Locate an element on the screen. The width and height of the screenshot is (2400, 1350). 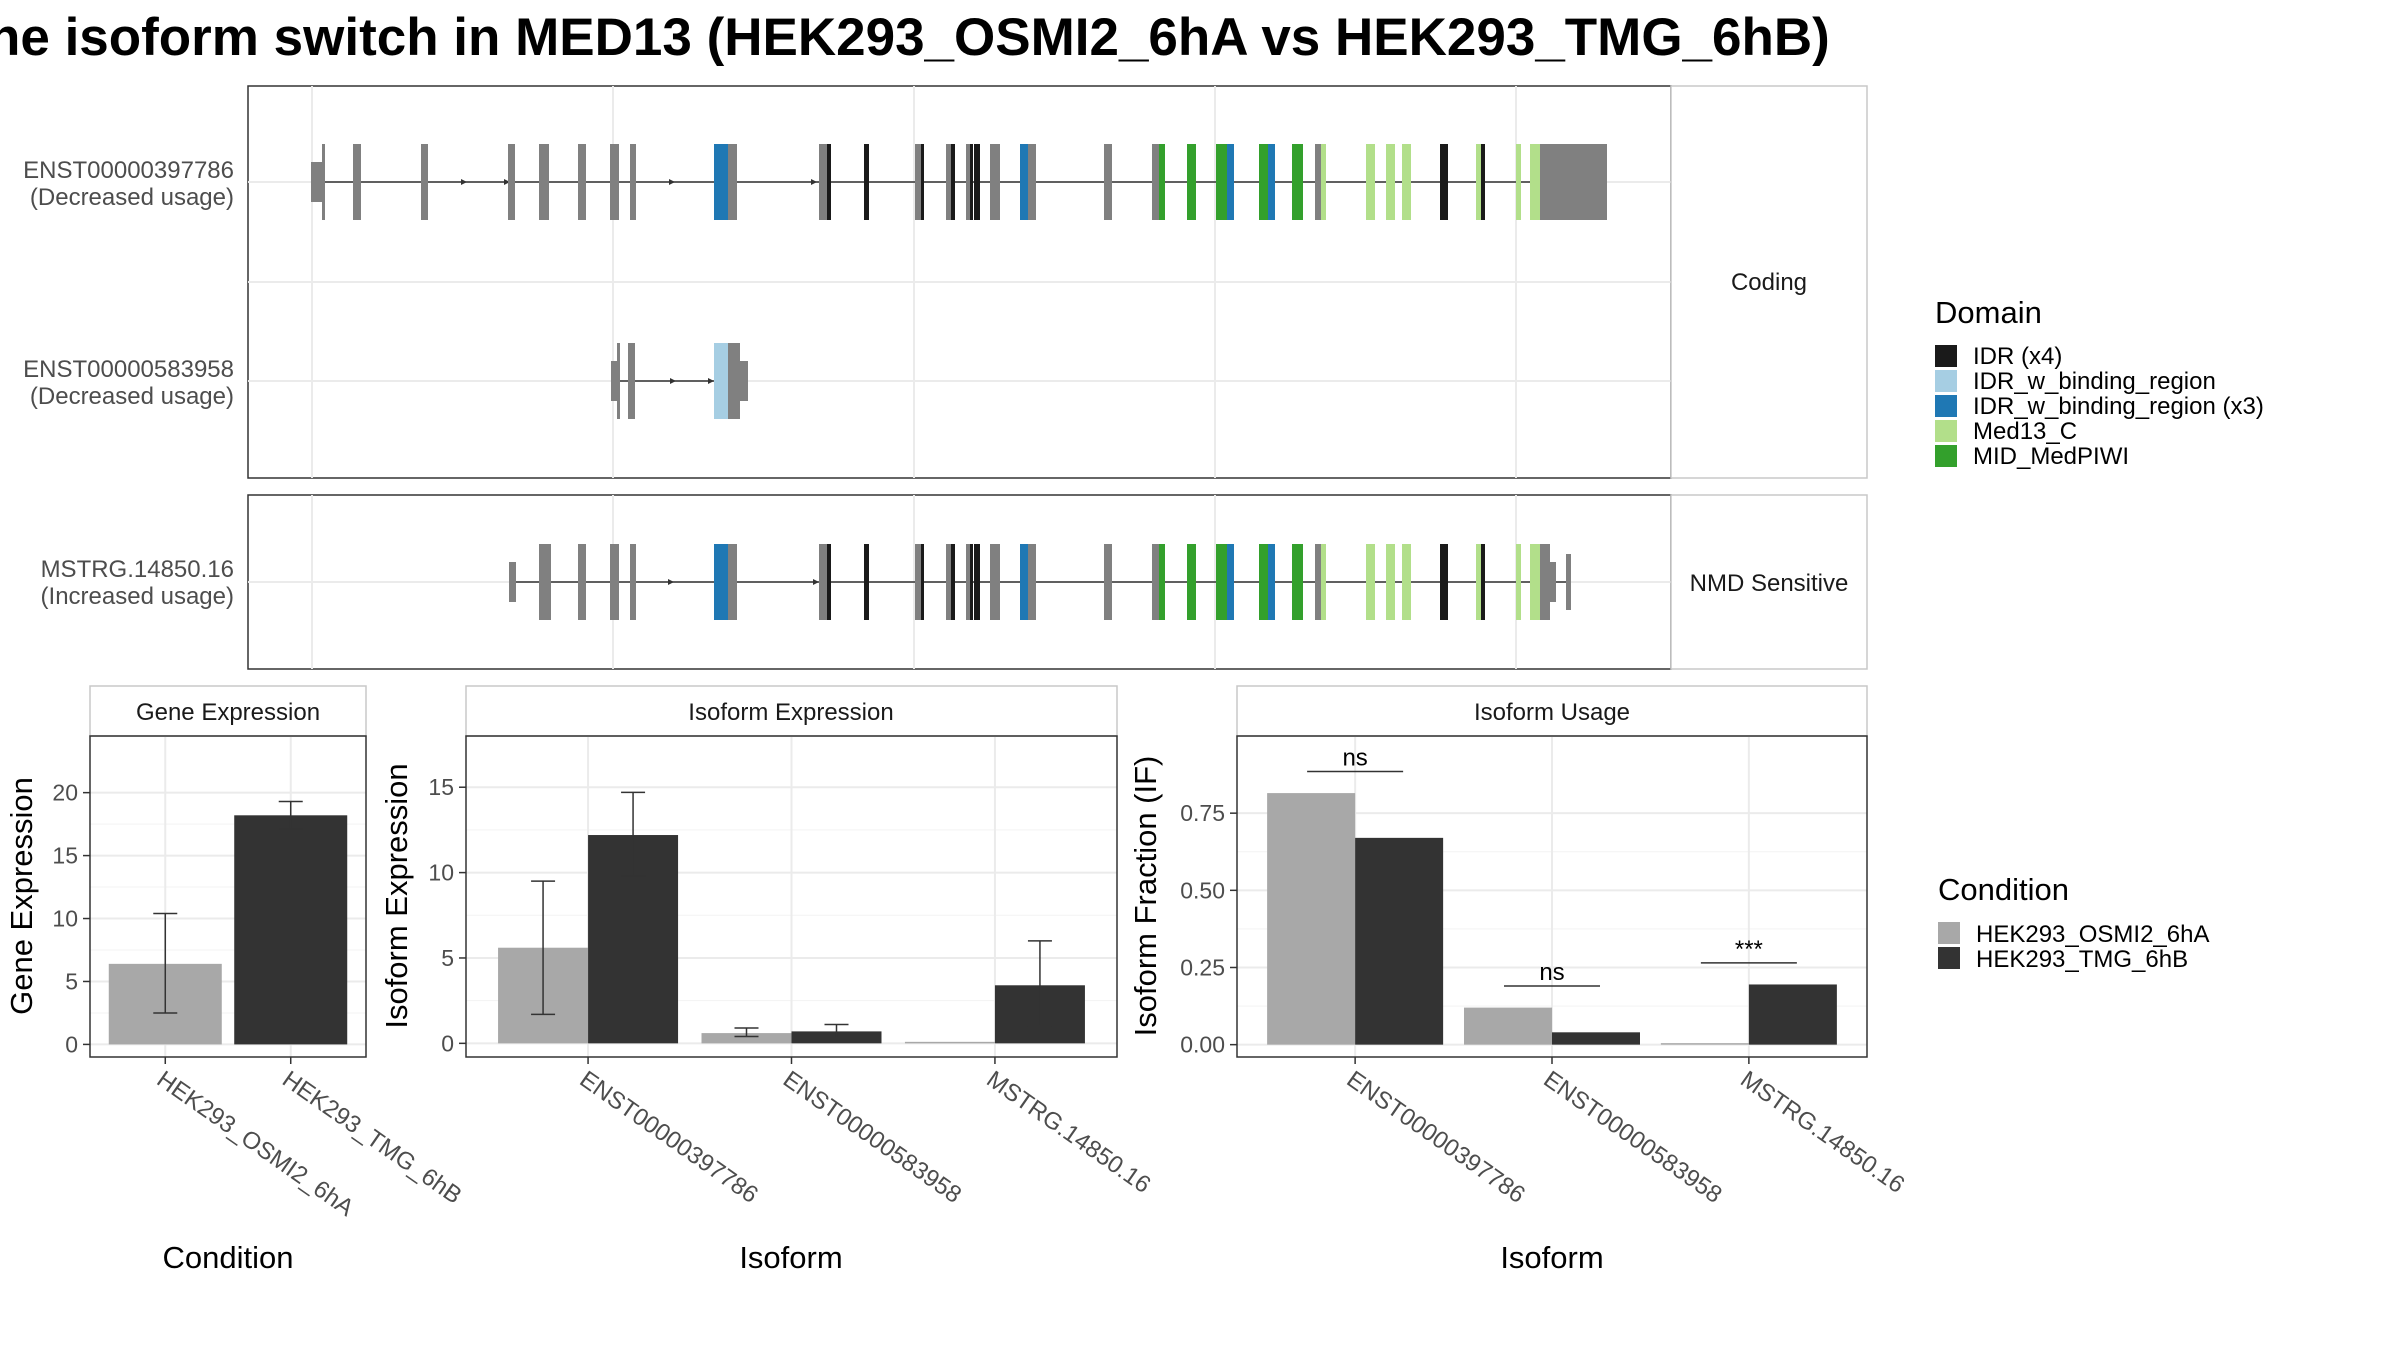
isoform-expression-errorbars is located at coordinates (791, 915).